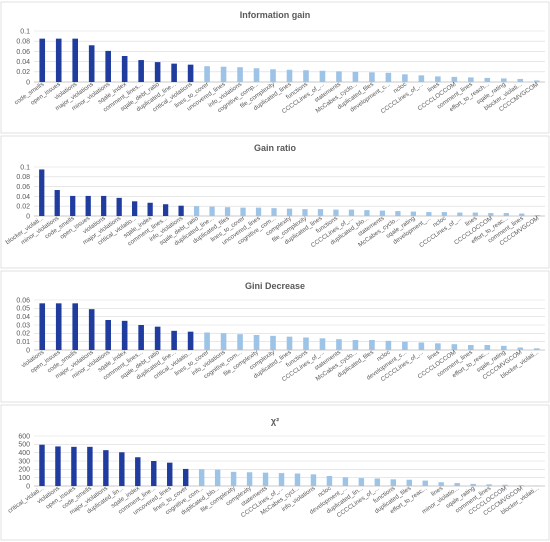  I want to click on y-tick-label: 500, so click(24, 445).